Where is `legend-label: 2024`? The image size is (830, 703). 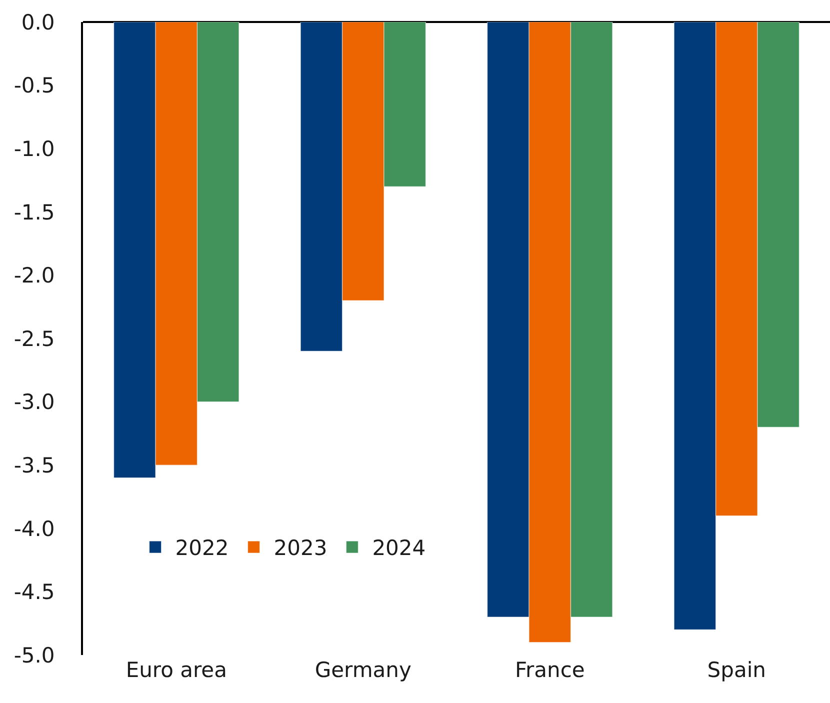 legend-label: 2024 is located at coordinates (399, 548).